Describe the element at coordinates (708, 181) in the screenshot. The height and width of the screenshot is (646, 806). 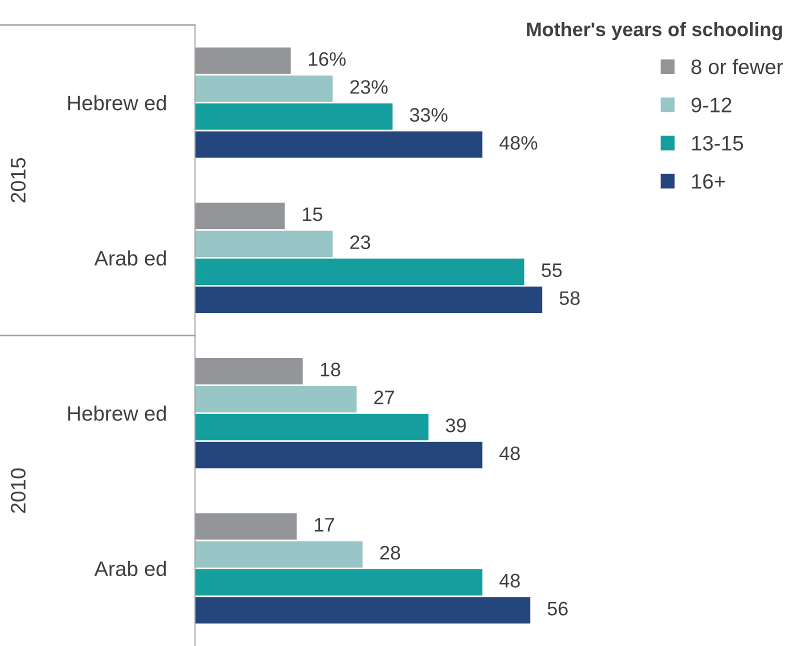
I see `legend-label: 16+` at that location.